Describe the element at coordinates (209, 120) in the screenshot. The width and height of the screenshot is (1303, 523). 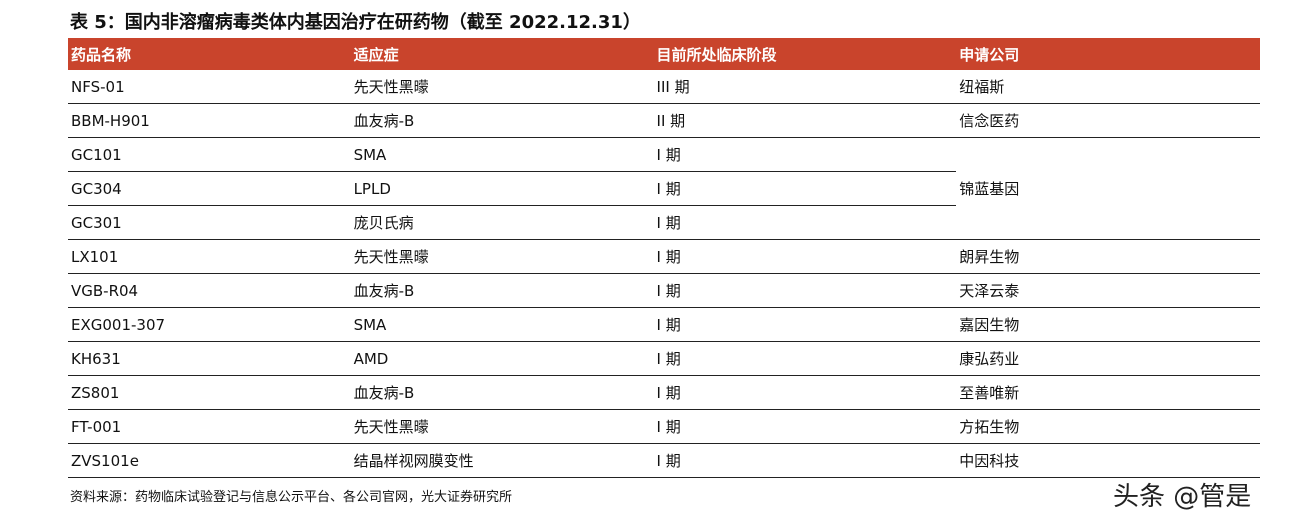
I see `drug-cell: BBM-H901` at that location.